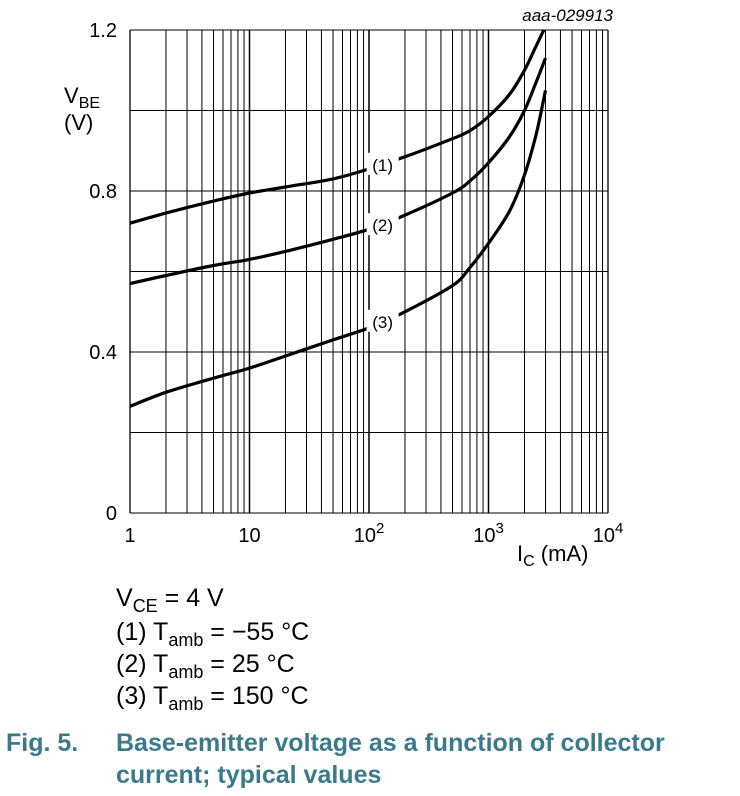 The image size is (740, 796). What do you see at coordinates (42, 743) in the screenshot?
I see `figure-number: Fig. 5.` at bounding box center [42, 743].